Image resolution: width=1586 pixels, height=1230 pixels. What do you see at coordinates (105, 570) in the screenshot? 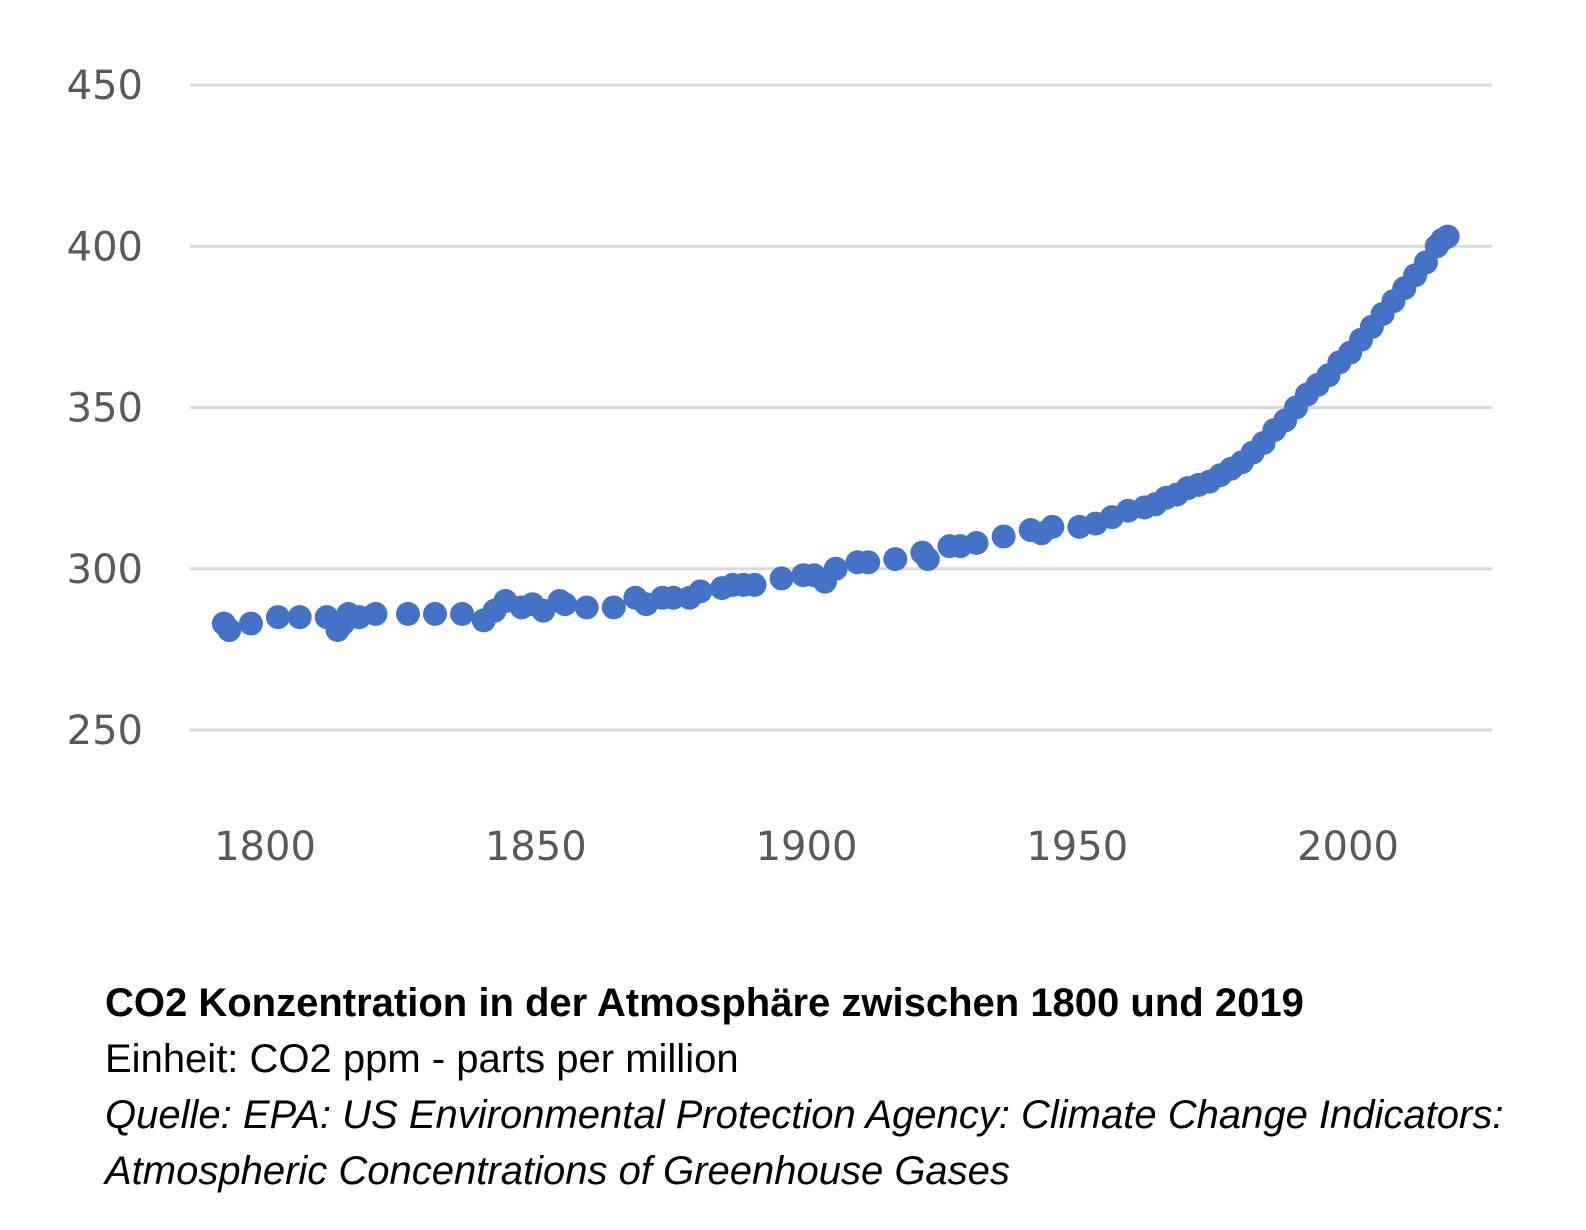
I see `y-tick-label: 300` at bounding box center [105, 570].